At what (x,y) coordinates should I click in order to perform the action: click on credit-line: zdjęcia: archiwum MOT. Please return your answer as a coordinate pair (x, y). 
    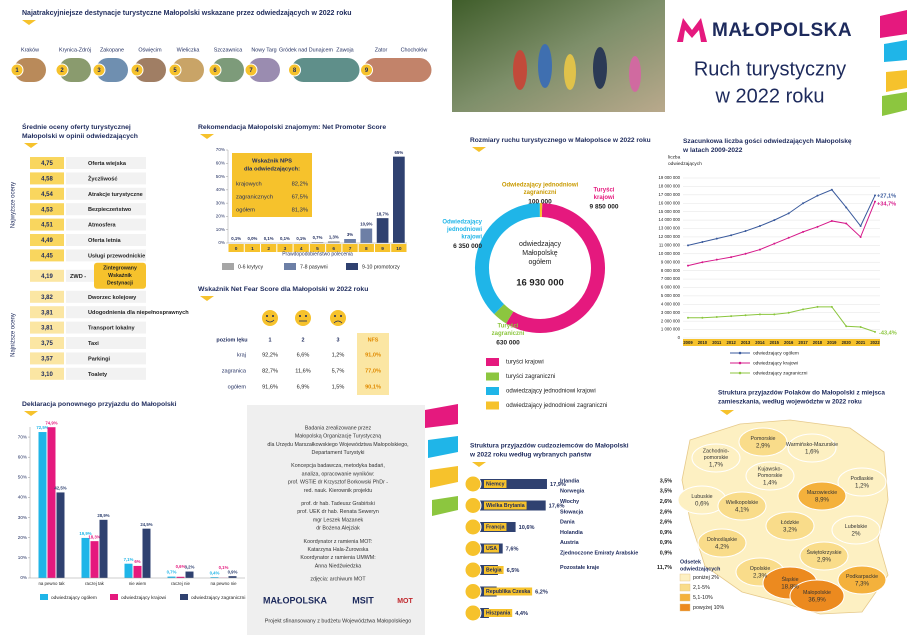
    Looking at the image, I should click on (338, 580).